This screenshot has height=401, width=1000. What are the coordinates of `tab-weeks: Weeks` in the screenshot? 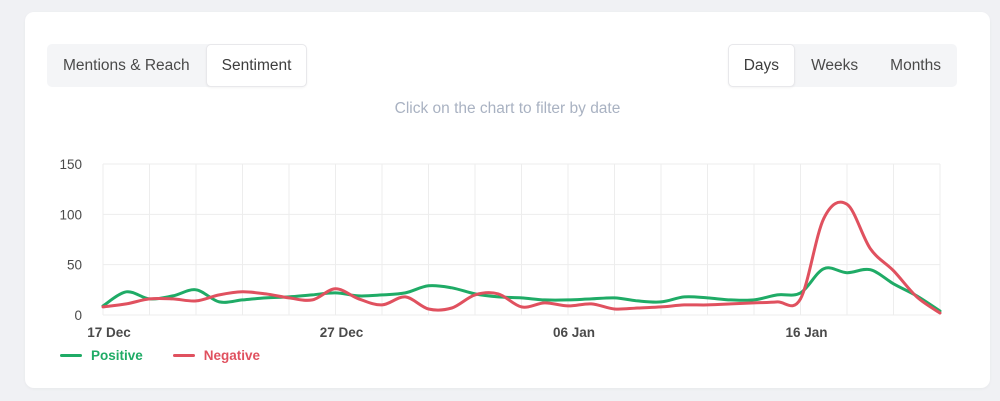 It's located at (834, 65).